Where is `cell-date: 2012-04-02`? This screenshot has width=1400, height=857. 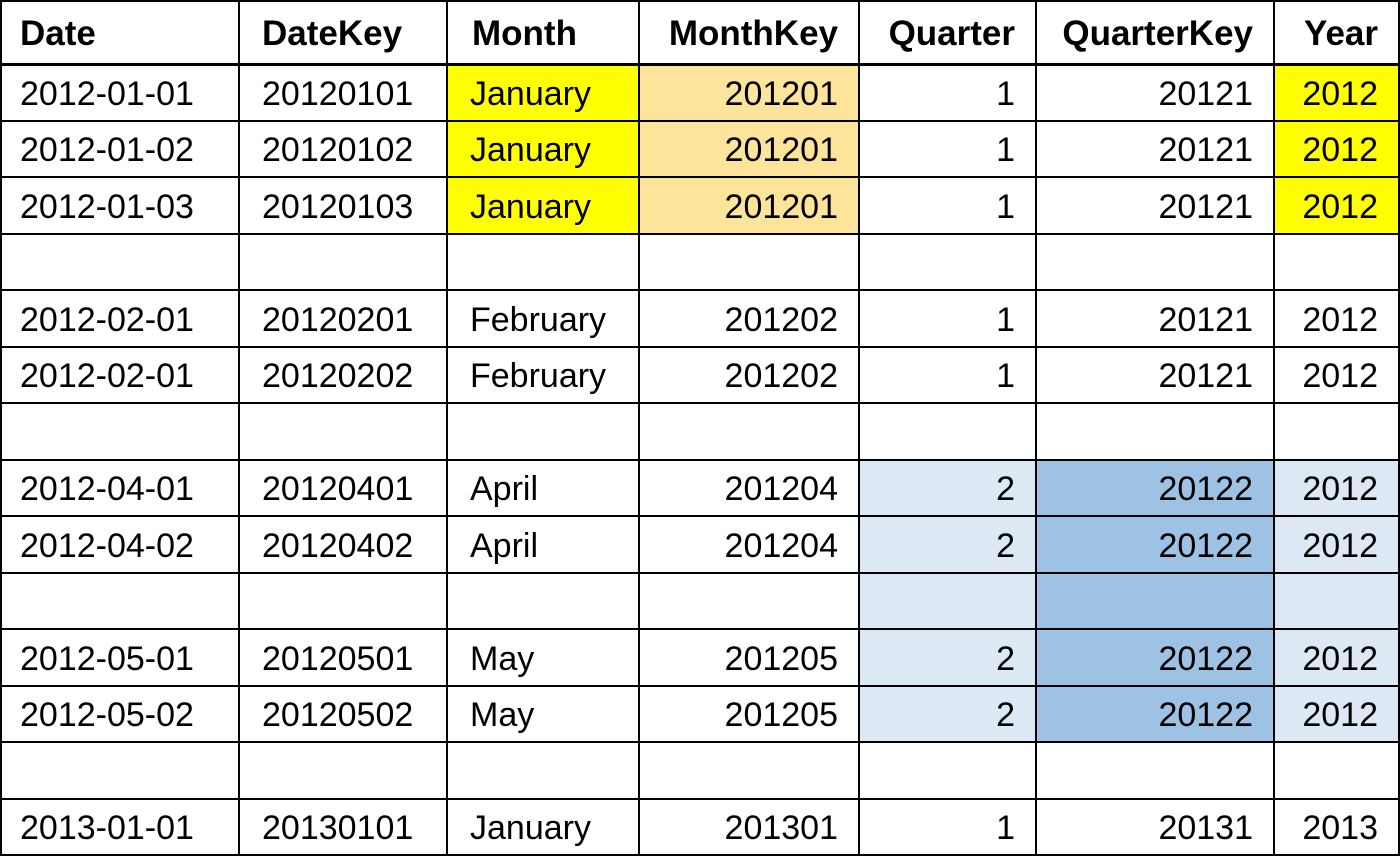 cell-date: 2012-04-02 is located at coordinates (120, 544).